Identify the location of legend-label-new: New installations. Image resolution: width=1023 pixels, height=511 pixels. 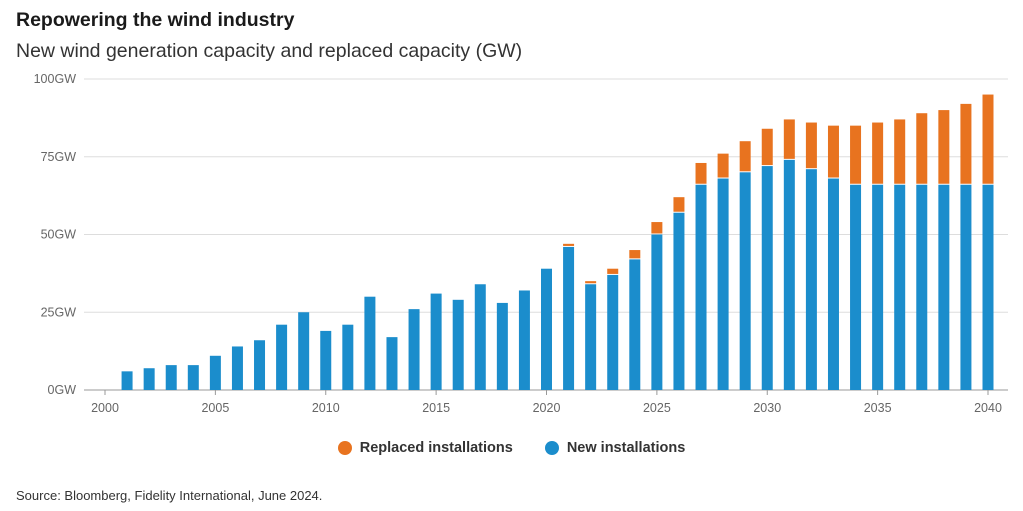
(626, 448).